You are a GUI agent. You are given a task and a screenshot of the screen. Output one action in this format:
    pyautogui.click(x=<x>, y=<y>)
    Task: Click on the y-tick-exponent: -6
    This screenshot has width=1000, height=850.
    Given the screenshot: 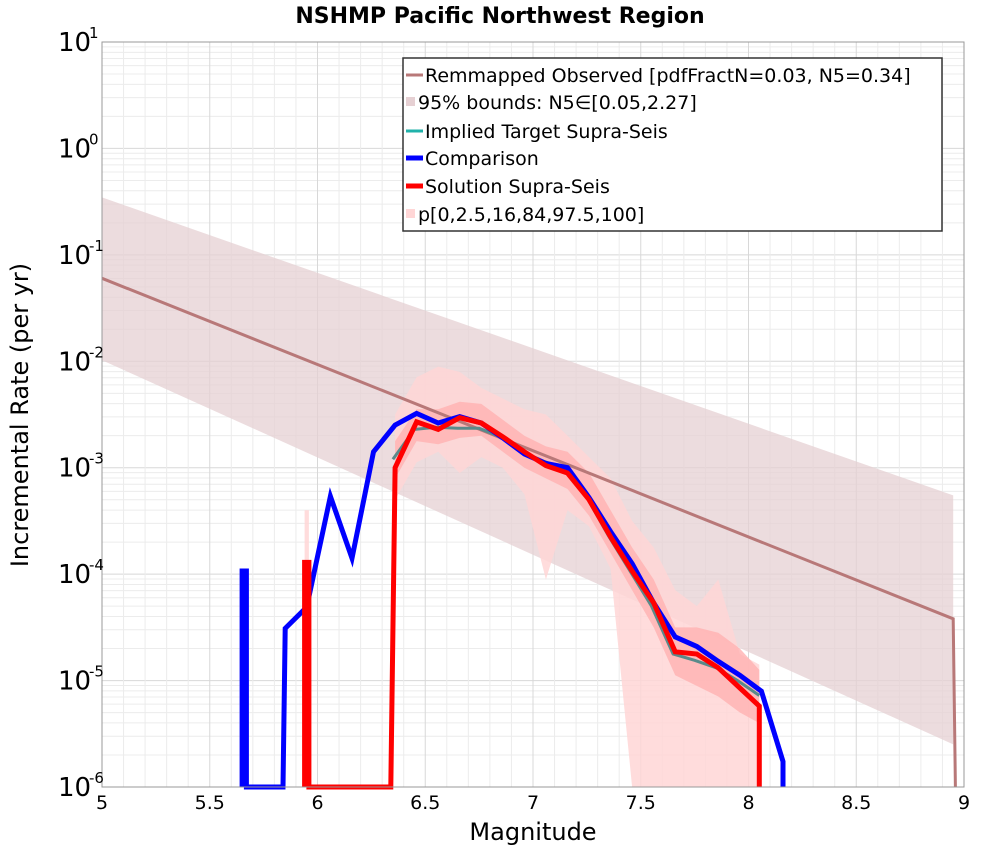 What is the action you would take?
    pyautogui.click(x=96, y=778)
    